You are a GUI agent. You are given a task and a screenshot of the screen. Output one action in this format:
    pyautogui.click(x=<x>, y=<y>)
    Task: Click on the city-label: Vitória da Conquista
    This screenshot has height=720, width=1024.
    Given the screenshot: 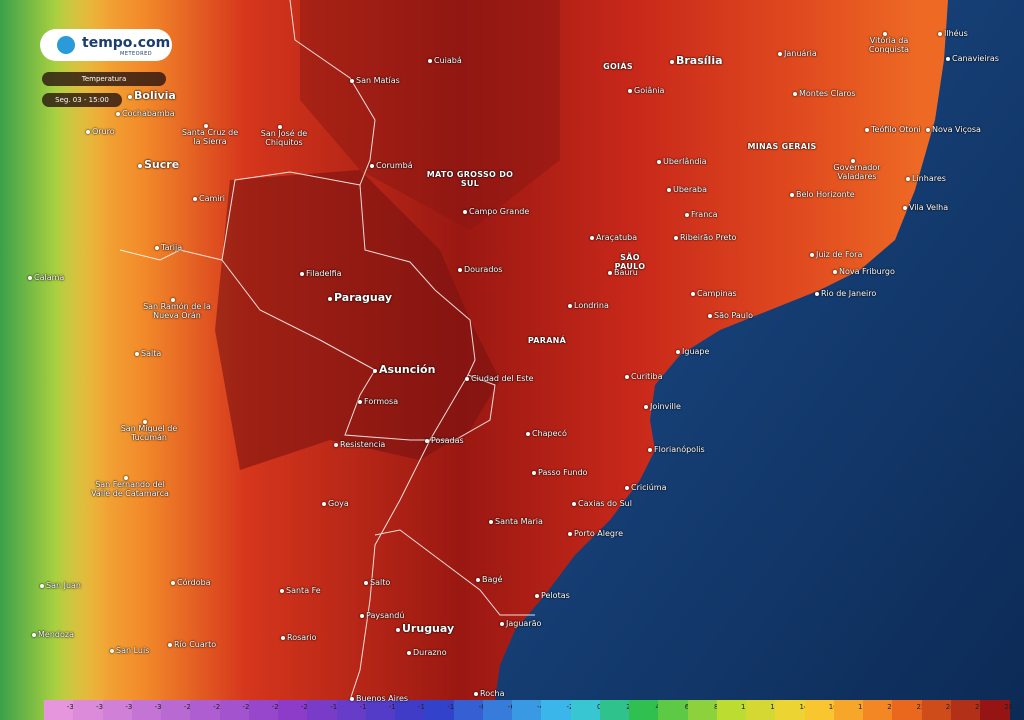 What is the action you would take?
    pyautogui.click(x=889, y=45)
    